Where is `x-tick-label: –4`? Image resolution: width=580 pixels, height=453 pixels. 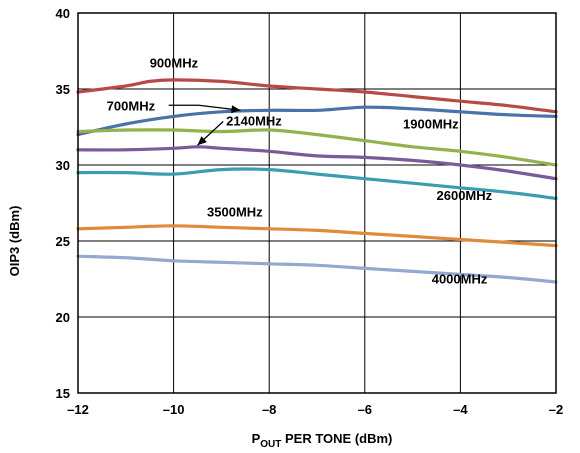 x-tick-label: –4 is located at coordinates (460, 409).